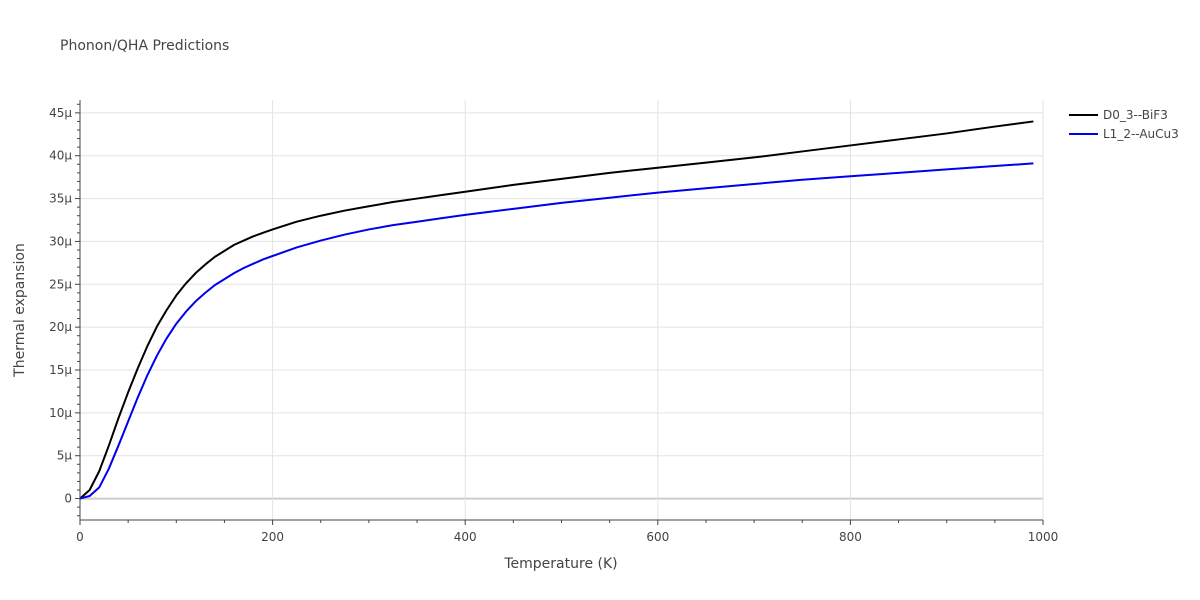 This screenshot has width=1200, height=600. What do you see at coordinates (60, 370) in the screenshot?
I see `y-tick-label: 15µ` at bounding box center [60, 370].